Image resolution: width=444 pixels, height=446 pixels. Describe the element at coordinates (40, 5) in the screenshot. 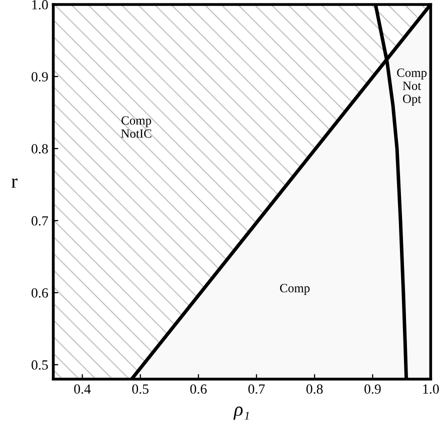

I see `y-tick-label: 1.0` at that location.